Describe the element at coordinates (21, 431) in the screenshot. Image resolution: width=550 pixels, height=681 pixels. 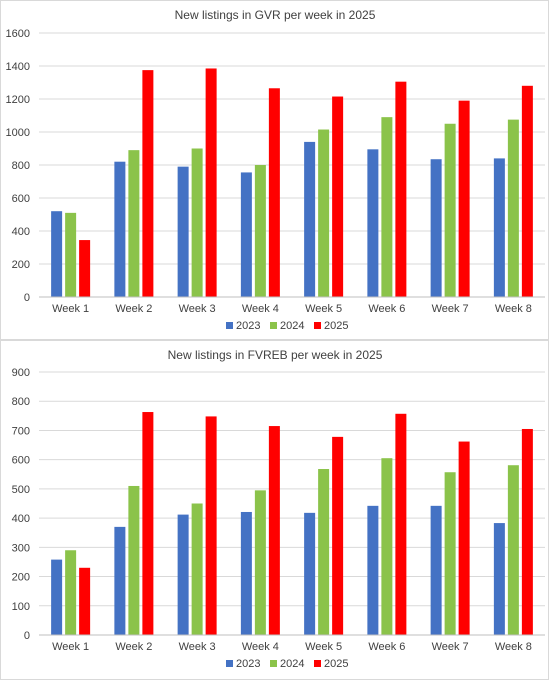
I see `y-tick-label: 700` at that location.